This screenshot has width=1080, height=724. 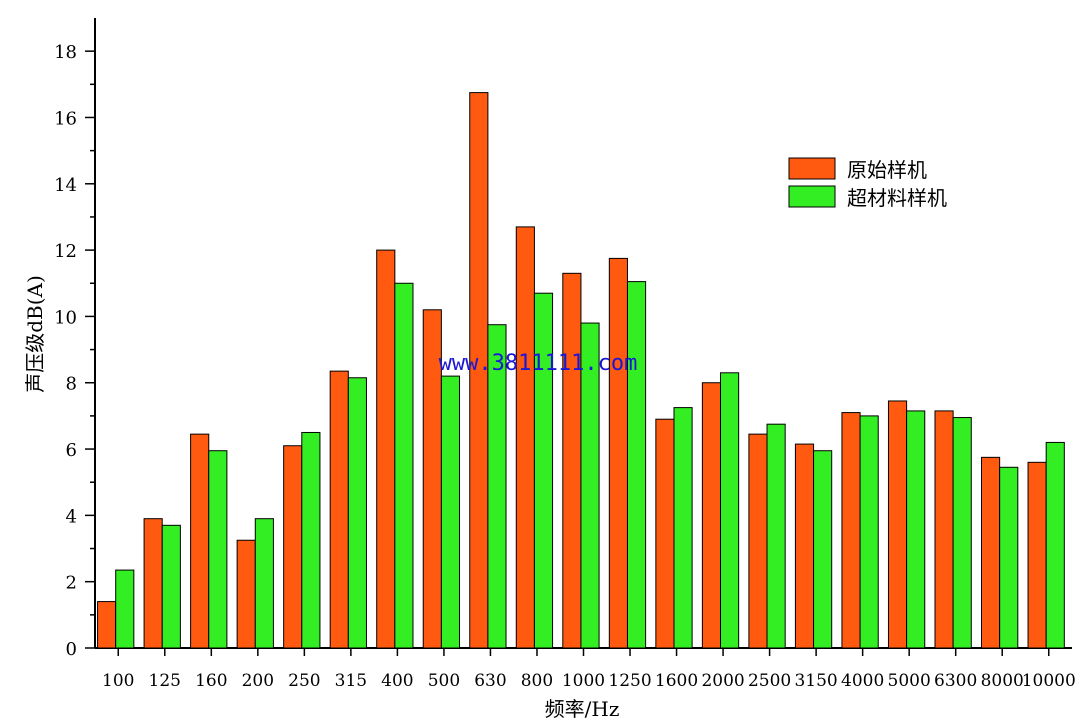 I want to click on watermark: www.3811111.com, so click(x=538, y=363).